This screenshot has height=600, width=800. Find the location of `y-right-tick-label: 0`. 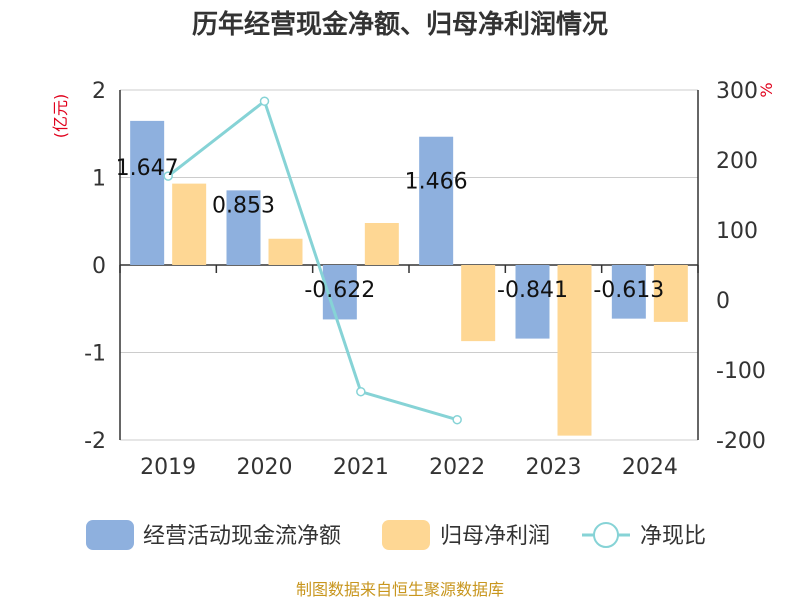

y-right-tick-label: 0 is located at coordinates (723, 301).